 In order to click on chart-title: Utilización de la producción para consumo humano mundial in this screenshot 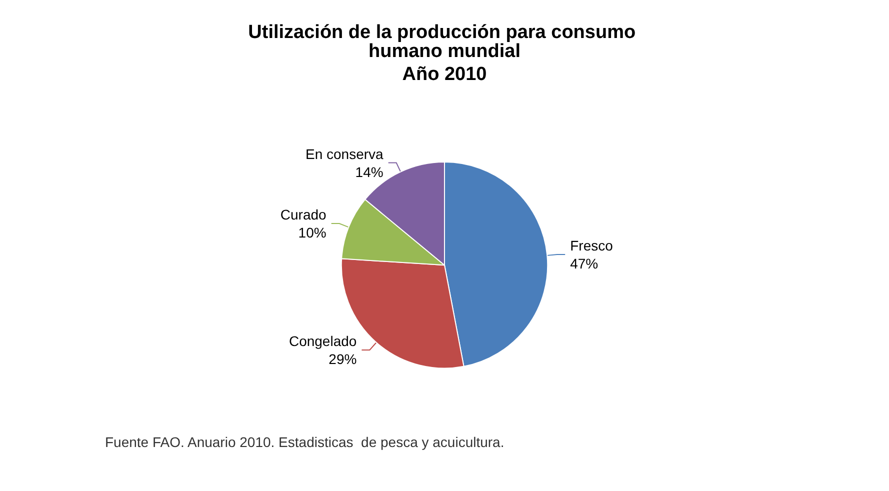, I will do `click(444, 42)`.